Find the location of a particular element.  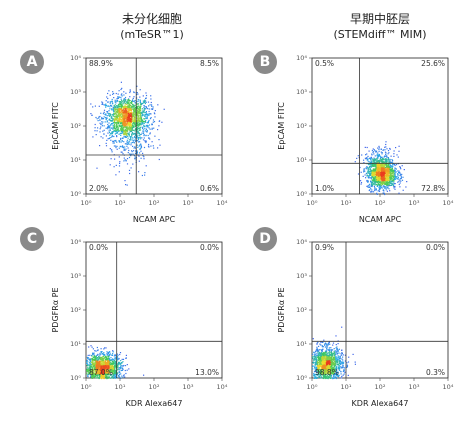

y-tick-label: 10¹ is located at coordinates (75, 160).